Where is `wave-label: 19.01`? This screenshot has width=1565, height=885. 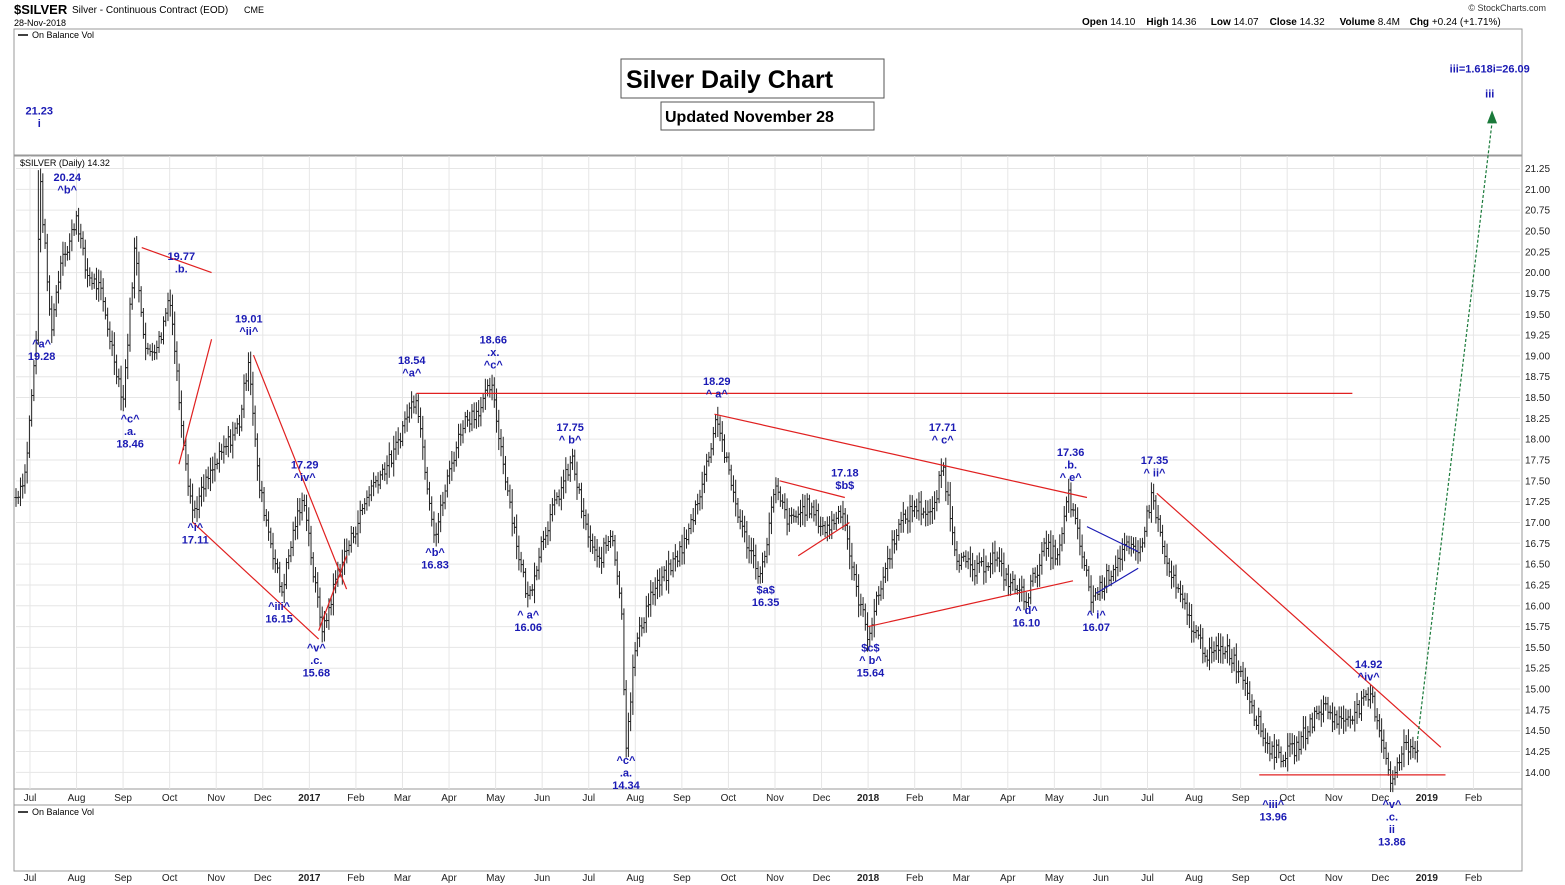
wave-label: 19.01 is located at coordinates (249, 320).